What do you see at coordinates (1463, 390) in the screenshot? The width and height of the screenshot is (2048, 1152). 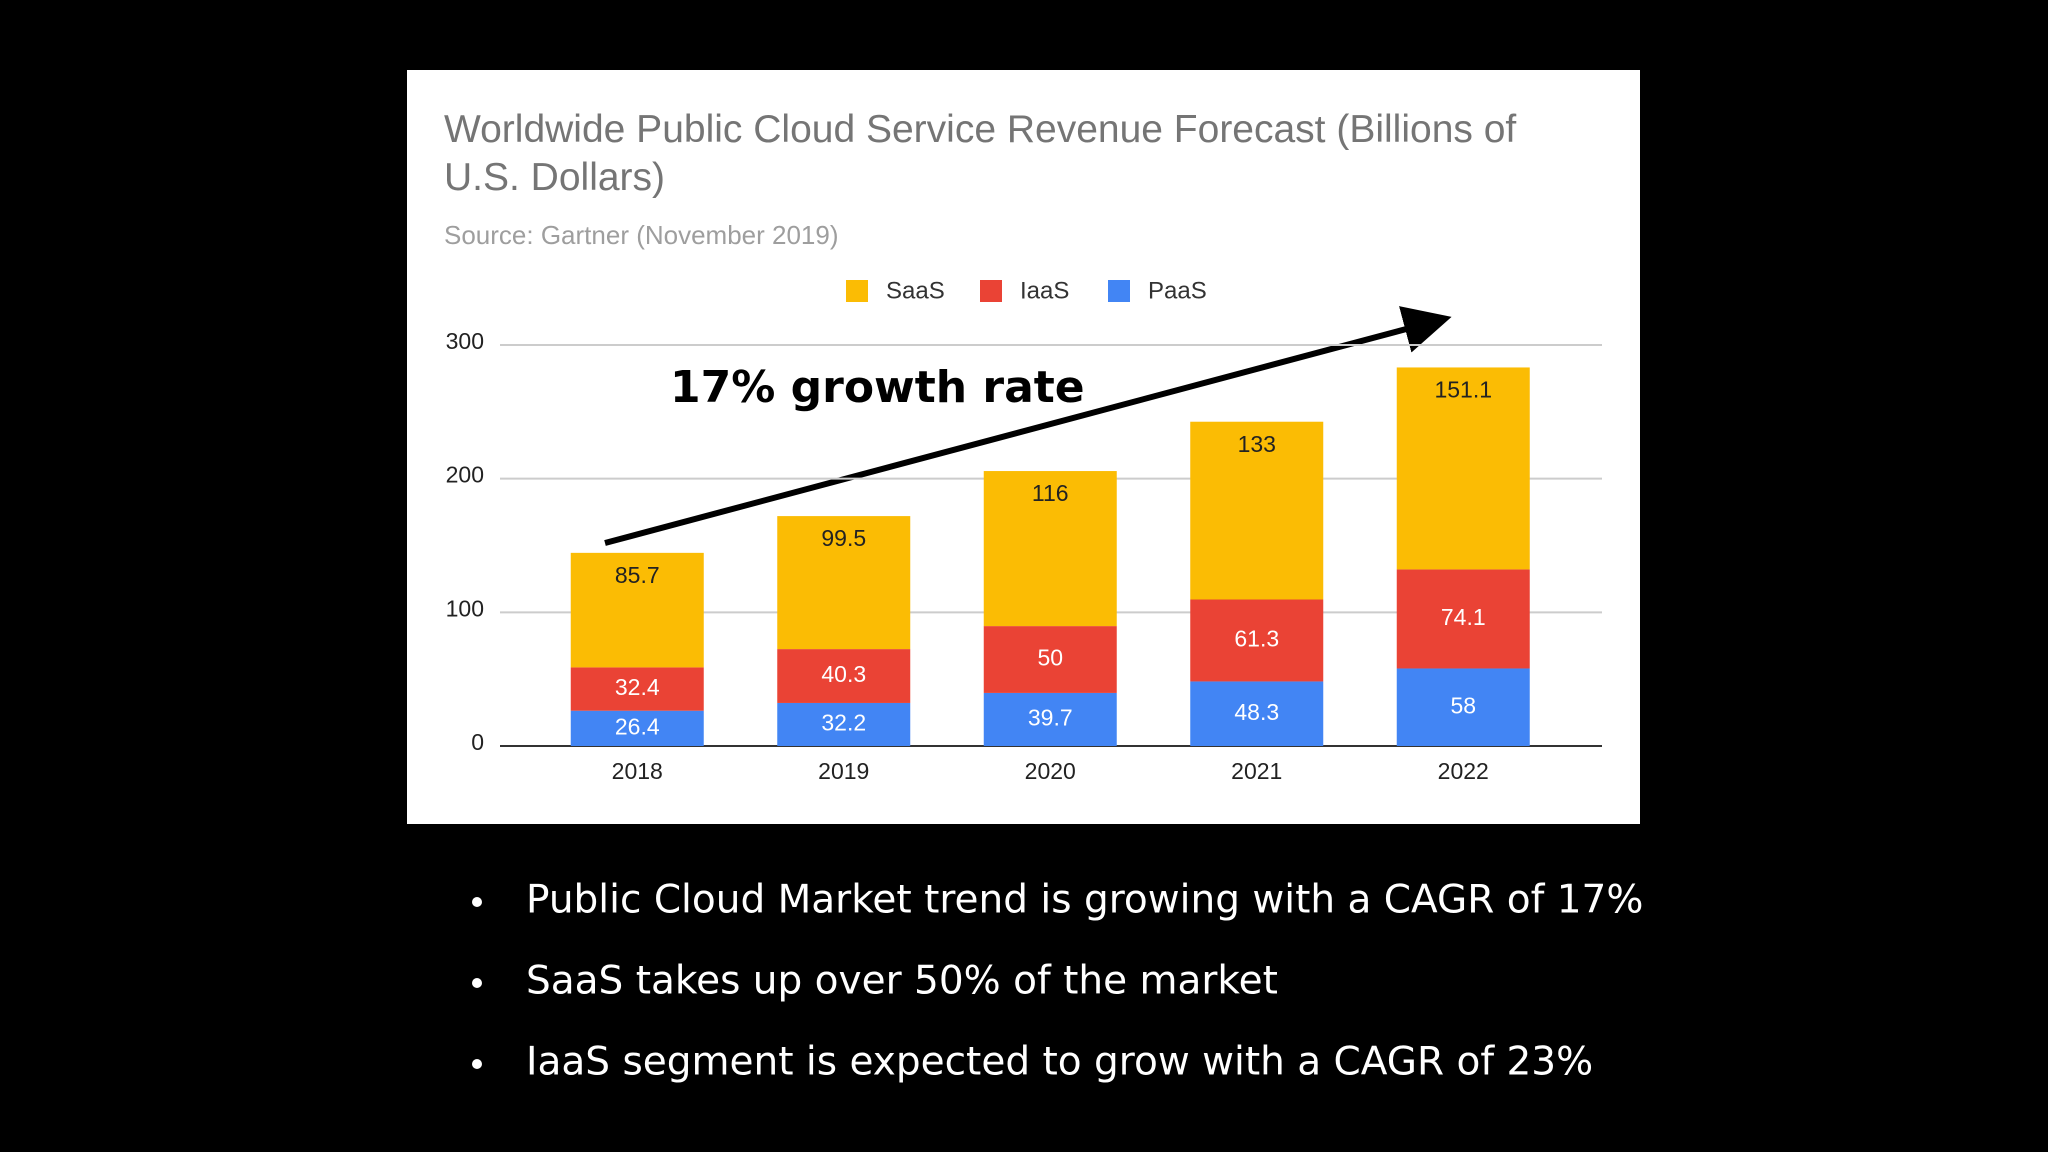 I see `value-label: 151.1` at bounding box center [1463, 390].